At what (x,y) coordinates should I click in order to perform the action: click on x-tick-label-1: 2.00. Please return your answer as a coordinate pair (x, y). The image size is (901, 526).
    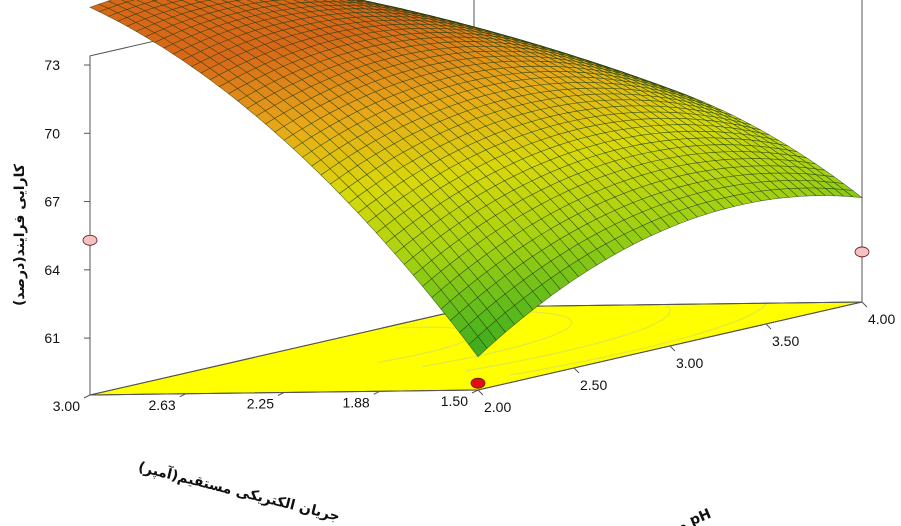
    Looking at the image, I should click on (497, 407).